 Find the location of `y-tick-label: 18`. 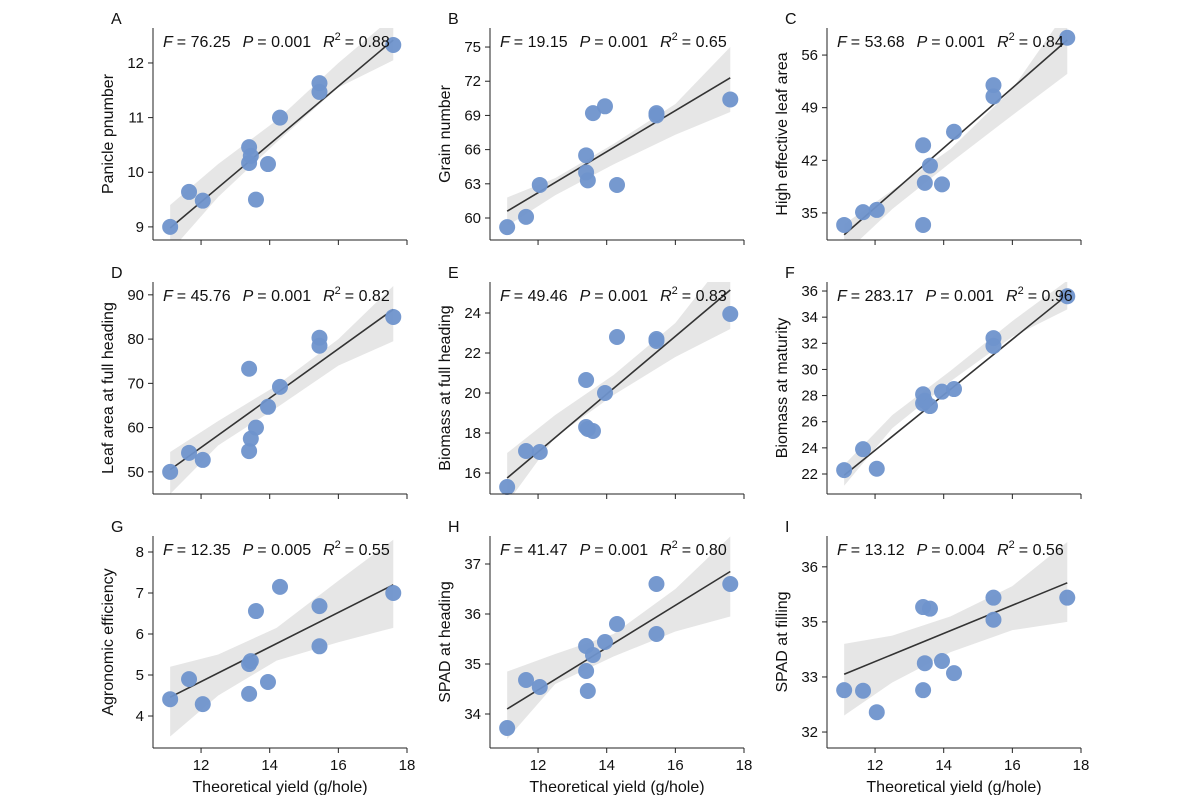

y-tick-label: 18 is located at coordinates (472, 433).